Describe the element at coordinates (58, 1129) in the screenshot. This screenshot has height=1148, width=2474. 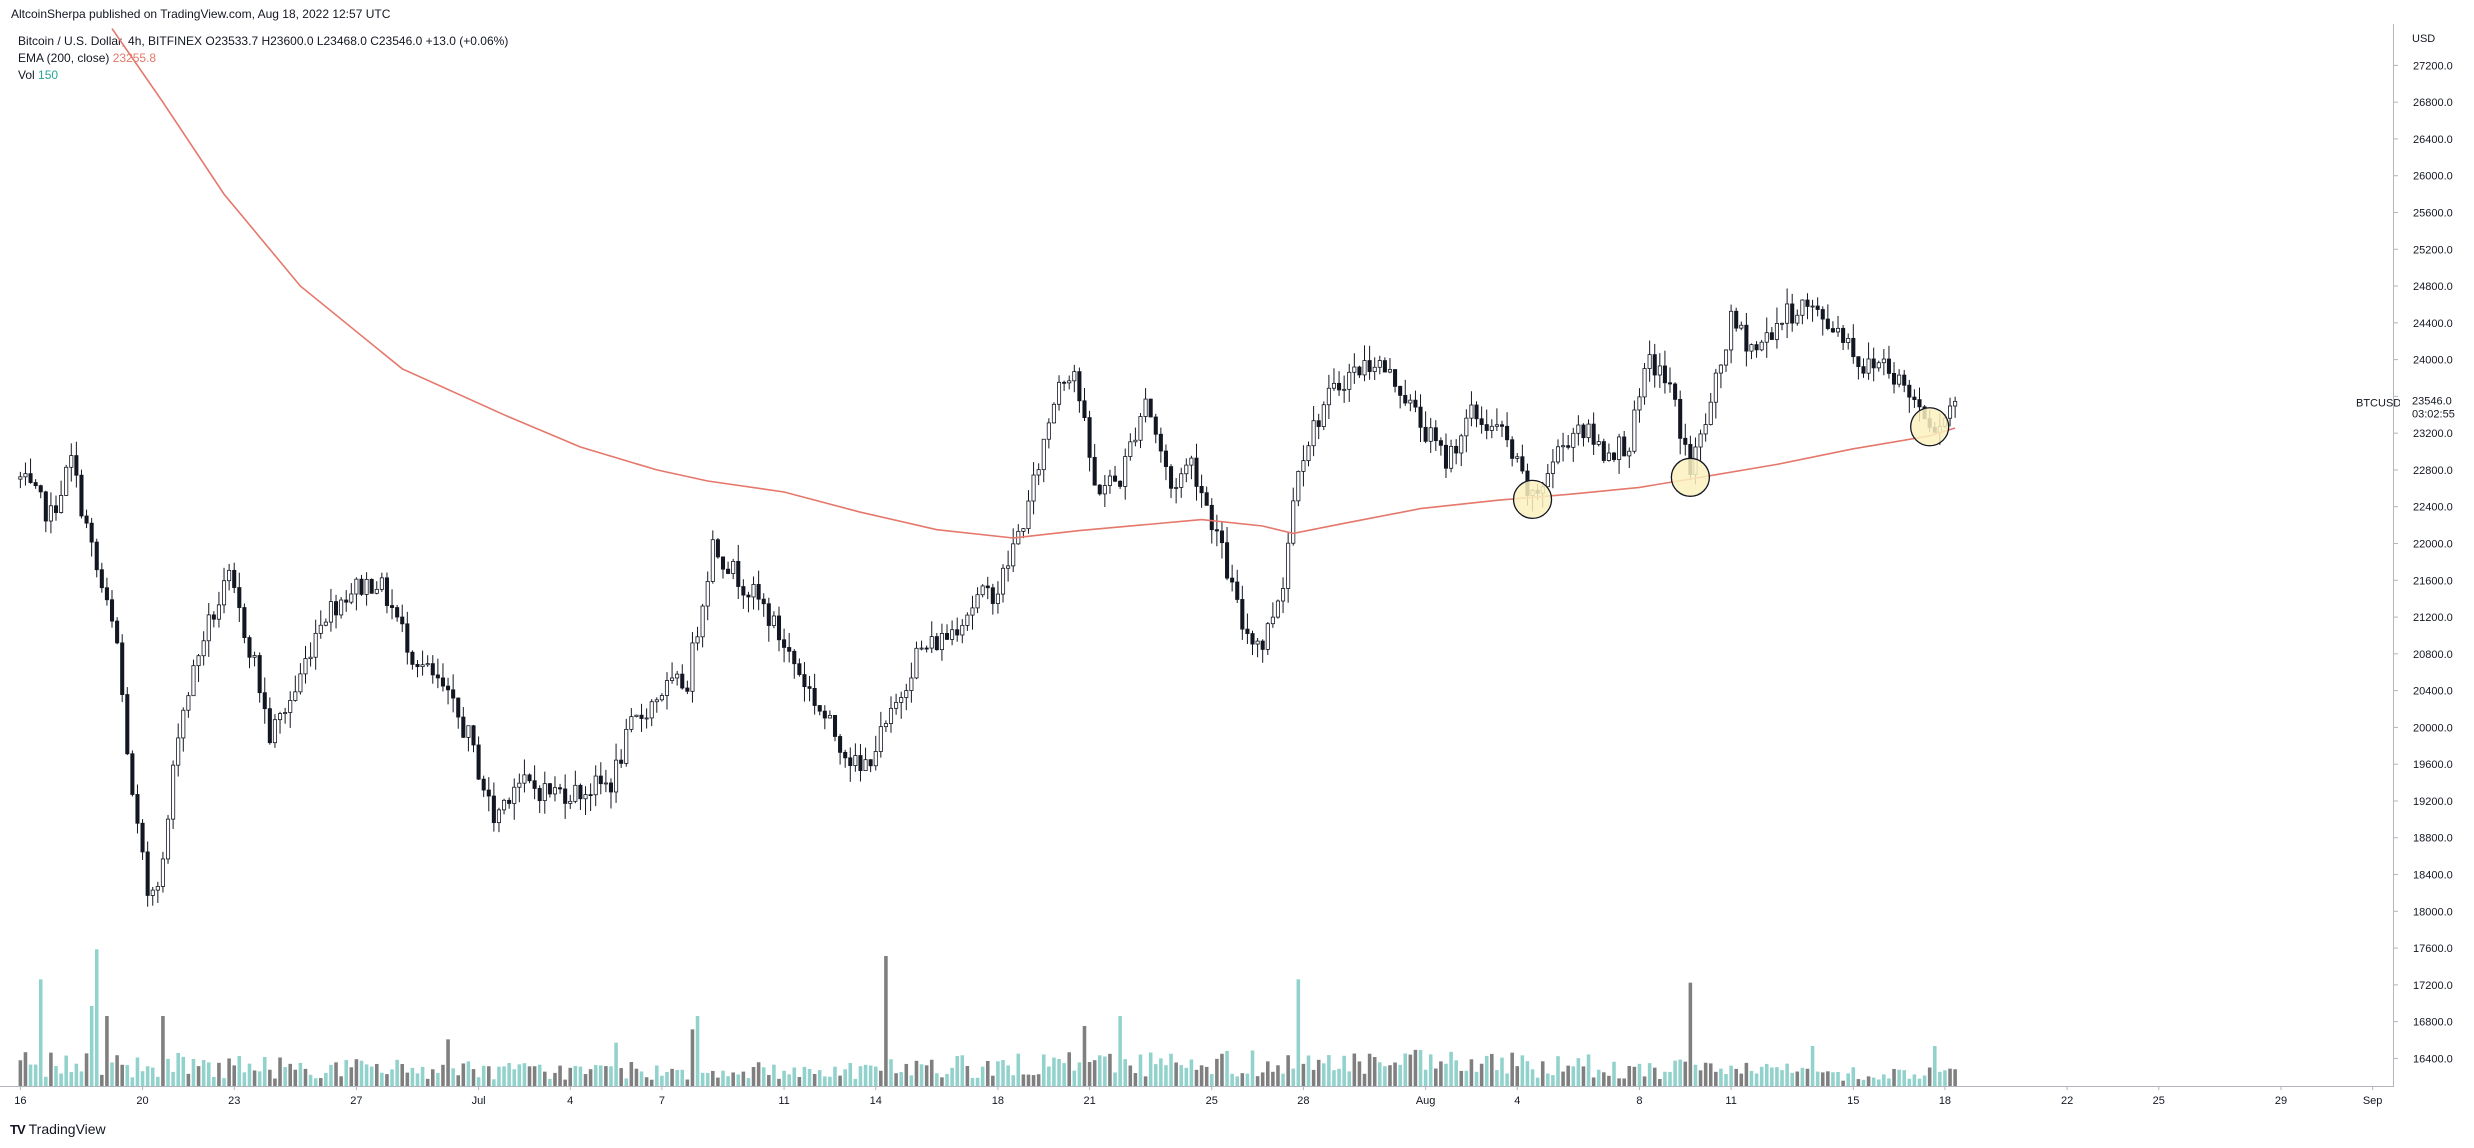
I see `tradingview-brand: TV TradingView` at that location.